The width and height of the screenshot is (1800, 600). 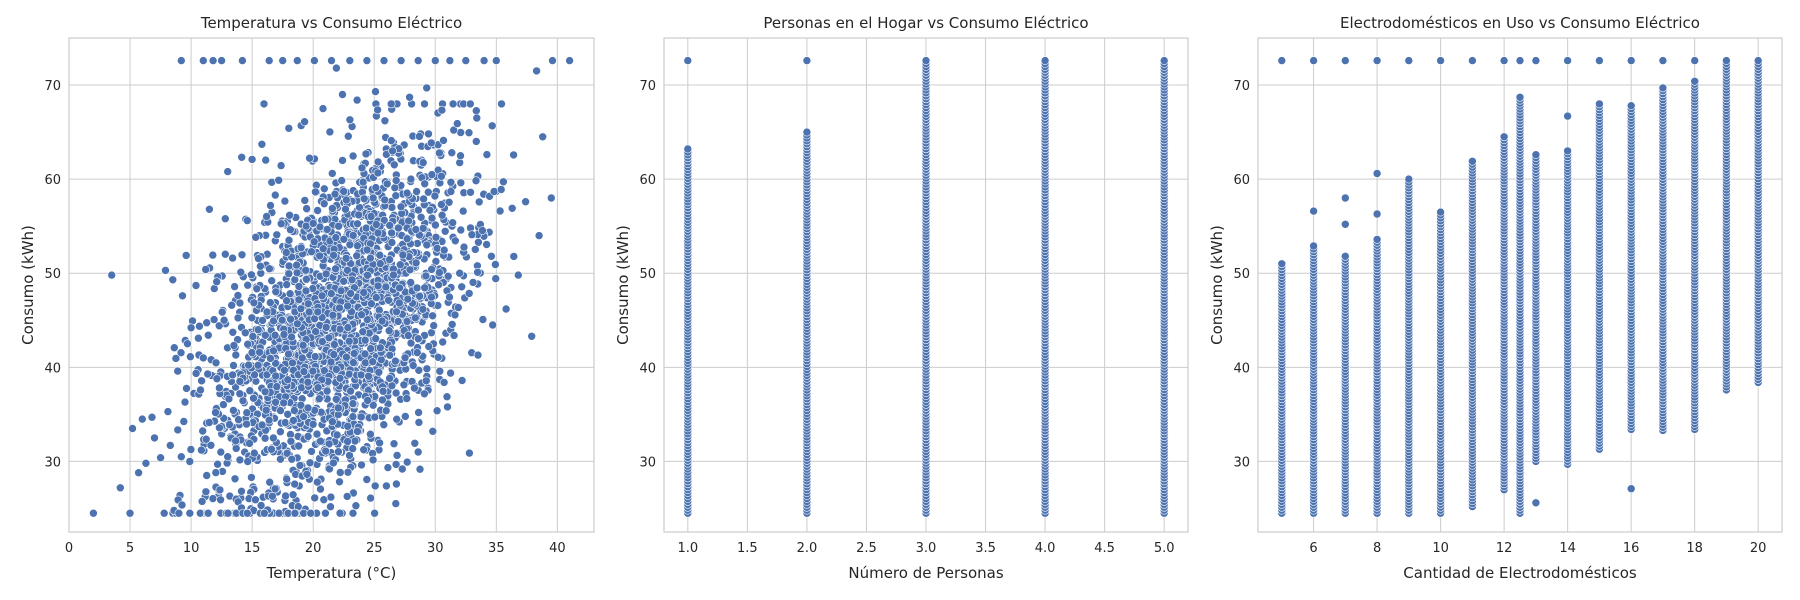 What do you see at coordinates (866, 548) in the screenshot?
I see `x-tick-label: 2.5` at bounding box center [866, 548].